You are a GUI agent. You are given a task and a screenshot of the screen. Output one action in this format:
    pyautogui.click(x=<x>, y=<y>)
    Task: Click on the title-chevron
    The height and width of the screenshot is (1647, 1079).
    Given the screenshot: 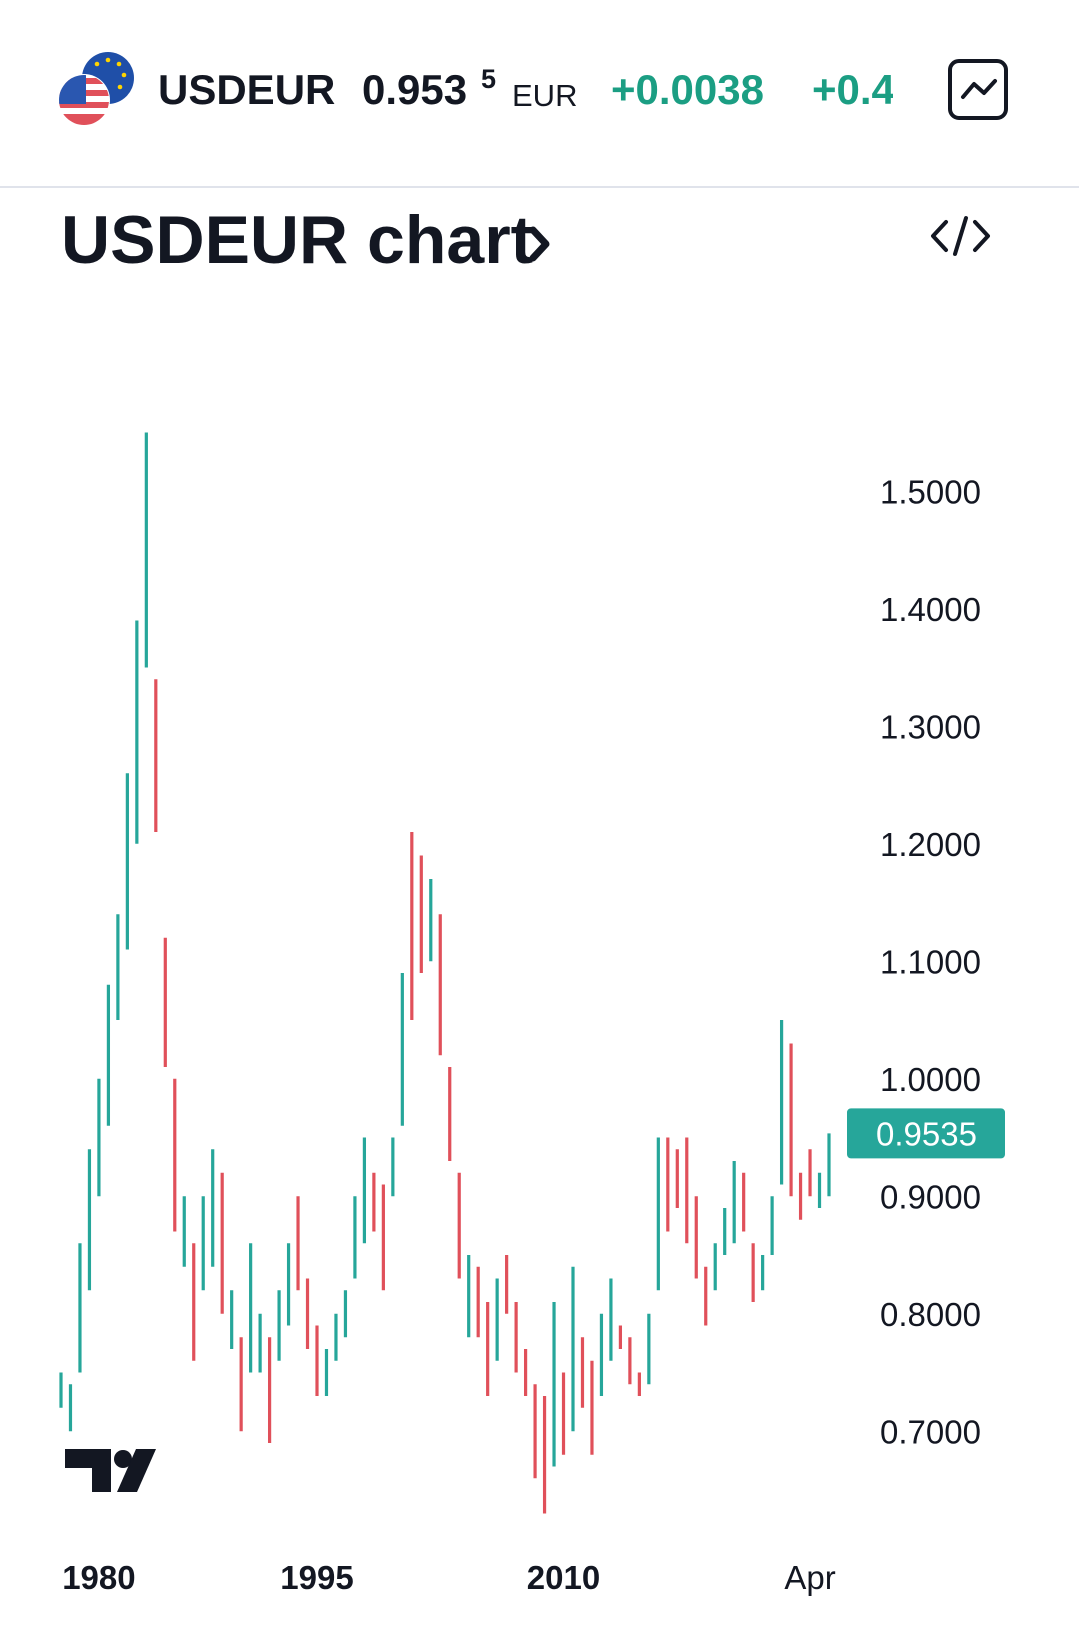 What is the action you would take?
    pyautogui.click(x=539, y=244)
    